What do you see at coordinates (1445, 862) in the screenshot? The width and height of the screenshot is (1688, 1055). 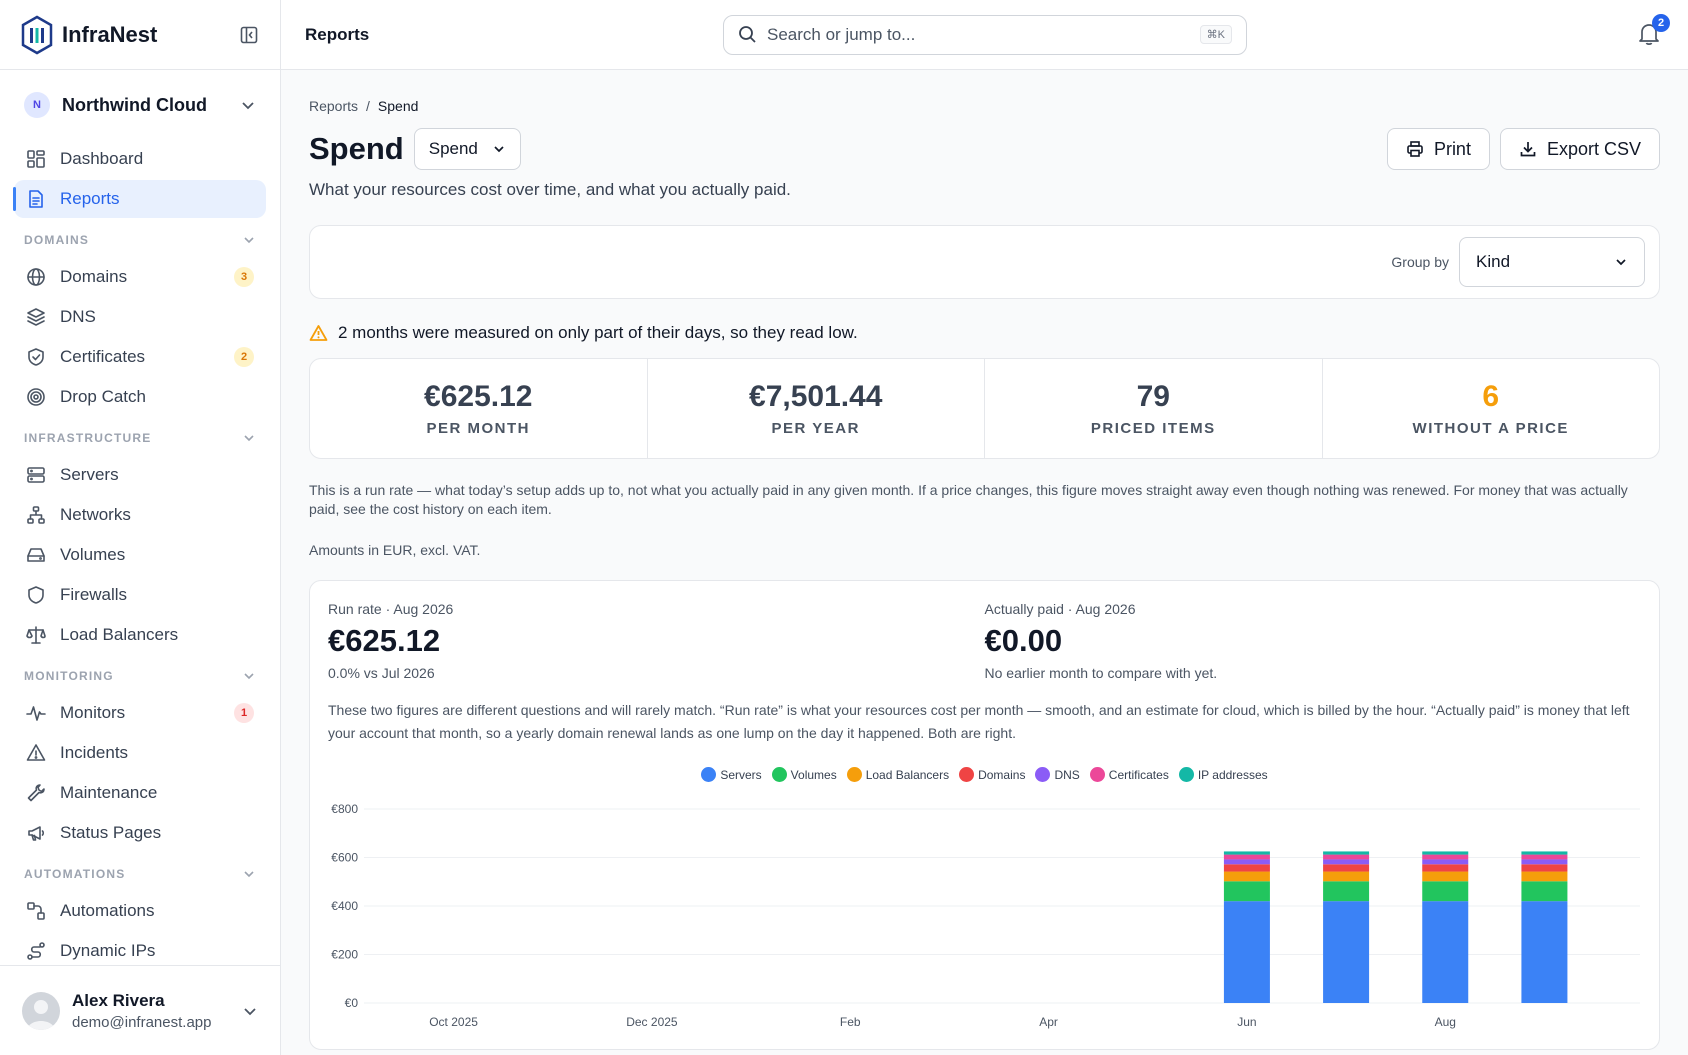 I see `bar-segment-dns` at bounding box center [1445, 862].